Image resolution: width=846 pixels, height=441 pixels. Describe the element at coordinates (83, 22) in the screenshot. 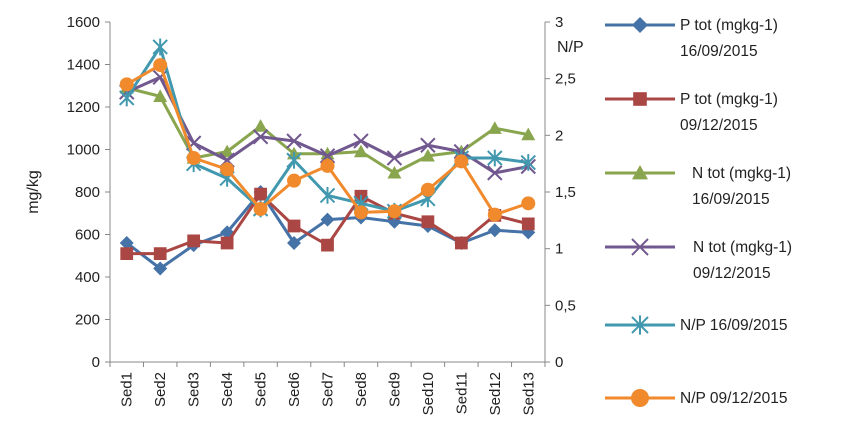

I see `left-tick-label: 1600` at that location.